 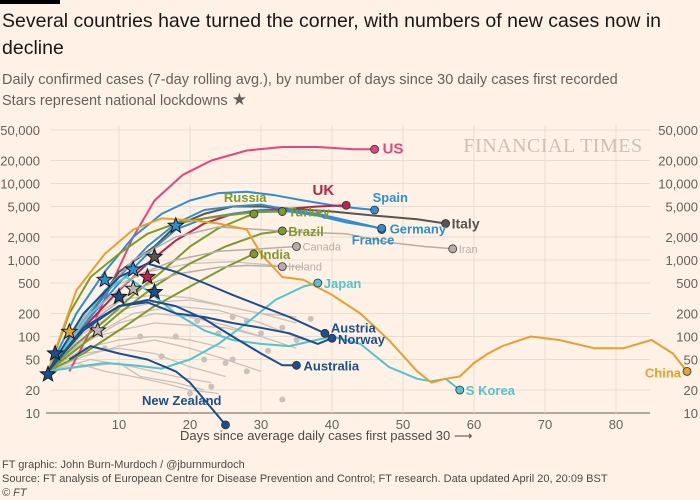 I want to click on x-tick-label: 50, so click(x=403, y=424).